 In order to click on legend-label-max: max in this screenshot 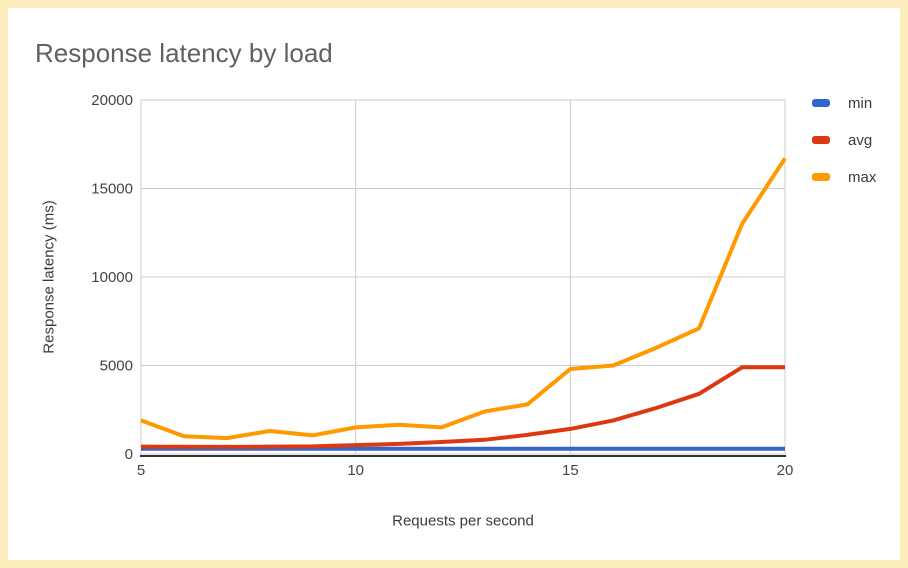, I will do `click(862, 177)`.